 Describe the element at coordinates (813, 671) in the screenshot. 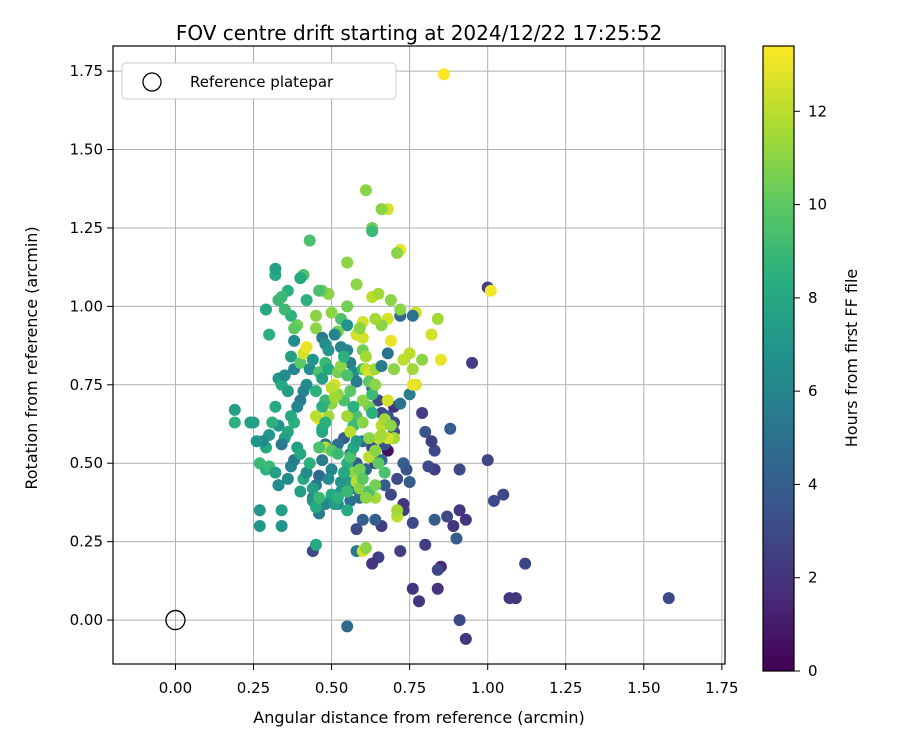

I see `colorbar-tick-label: 0` at that location.